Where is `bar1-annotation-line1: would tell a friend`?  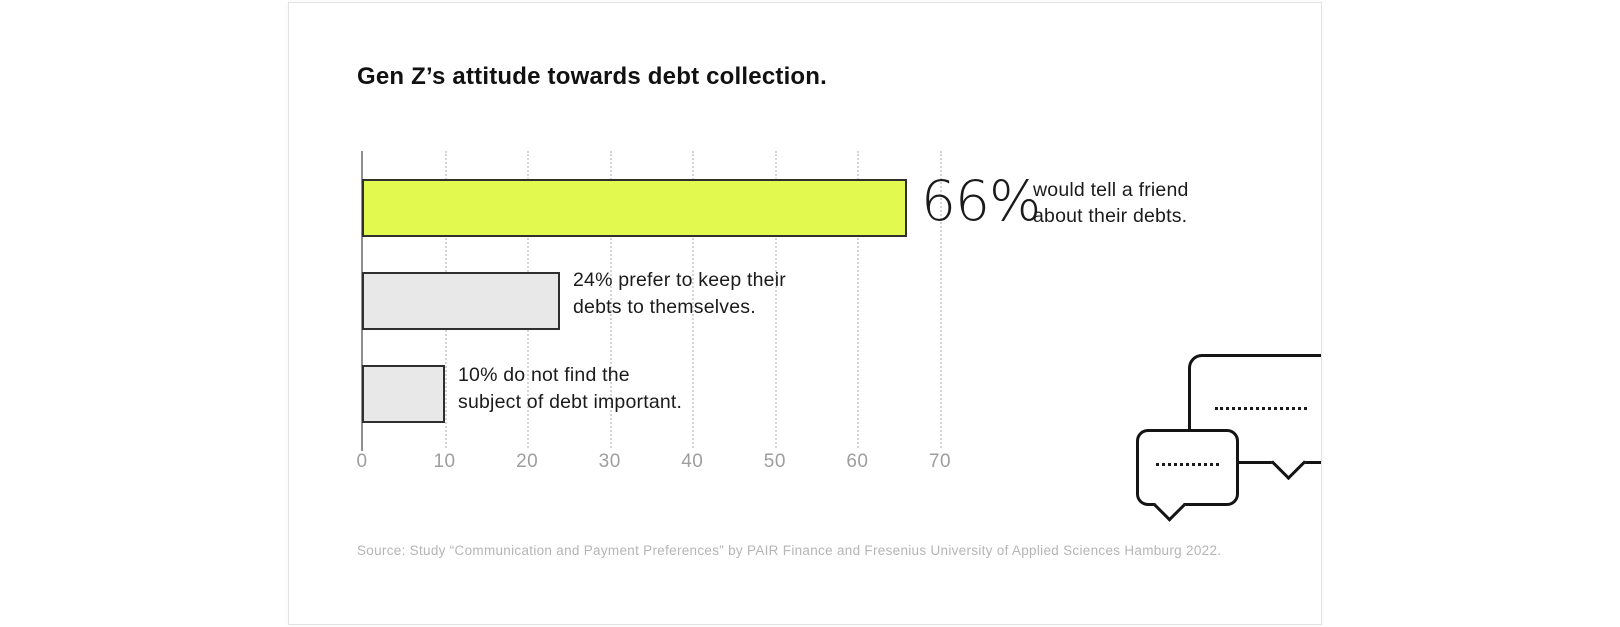
bar1-annotation-line1: would tell a friend is located at coordinates (1111, 190).